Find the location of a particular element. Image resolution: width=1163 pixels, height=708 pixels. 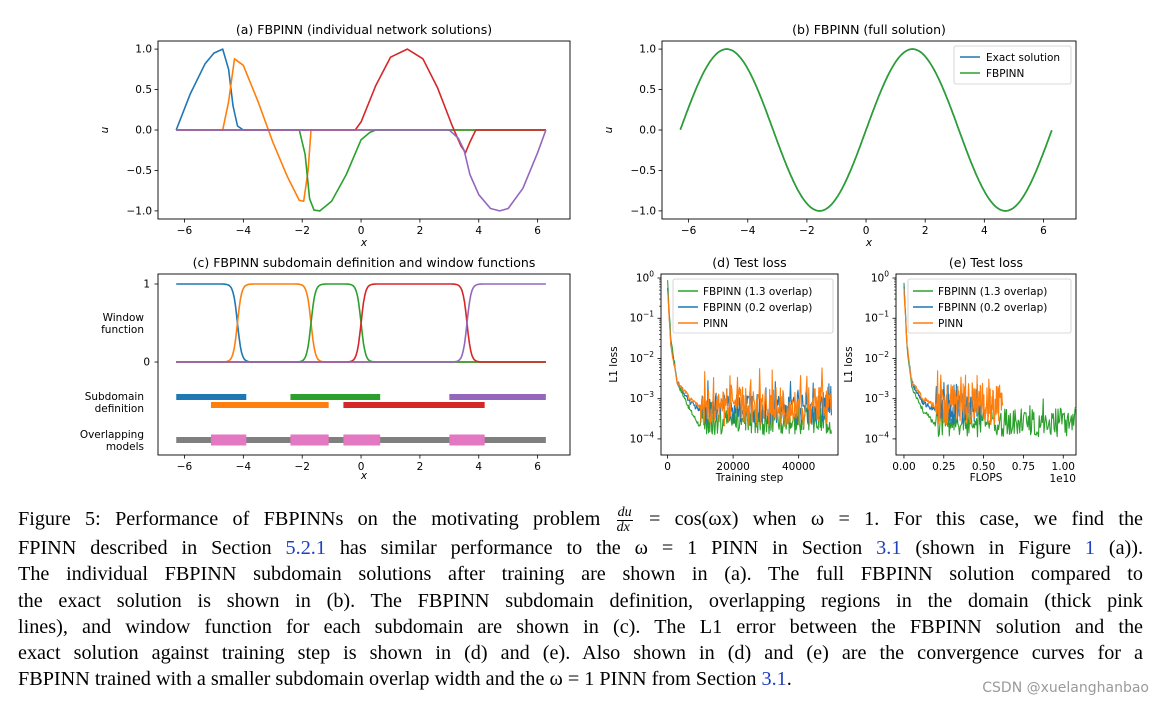

e-series-3-line is located at coordinates (953, 357).